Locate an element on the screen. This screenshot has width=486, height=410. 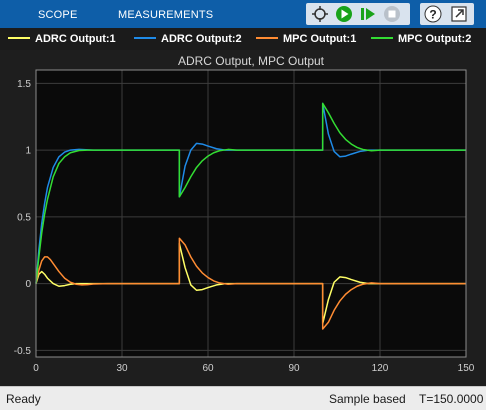
y-tick-label: -0.5 is located at coordinates (23, 351).